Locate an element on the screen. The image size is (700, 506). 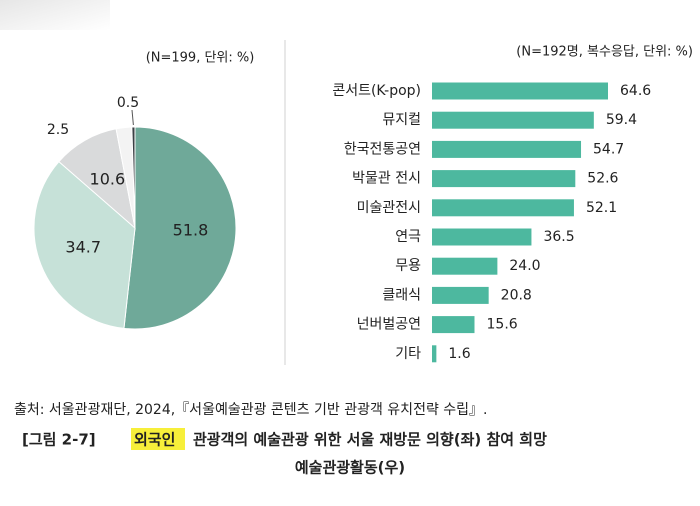
category-label: 콘서트(K-pop) is located at coordinates (376, 91).